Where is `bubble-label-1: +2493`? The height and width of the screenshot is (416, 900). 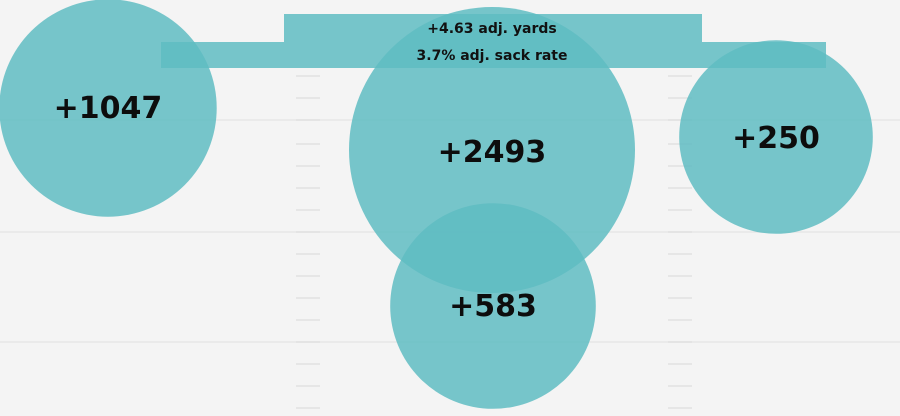
bubble-label-1: +2493 is located at coordinates (492, 152).